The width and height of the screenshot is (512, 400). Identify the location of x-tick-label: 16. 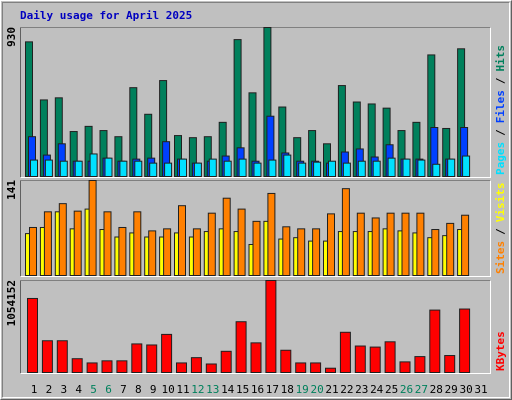
(257, 389).